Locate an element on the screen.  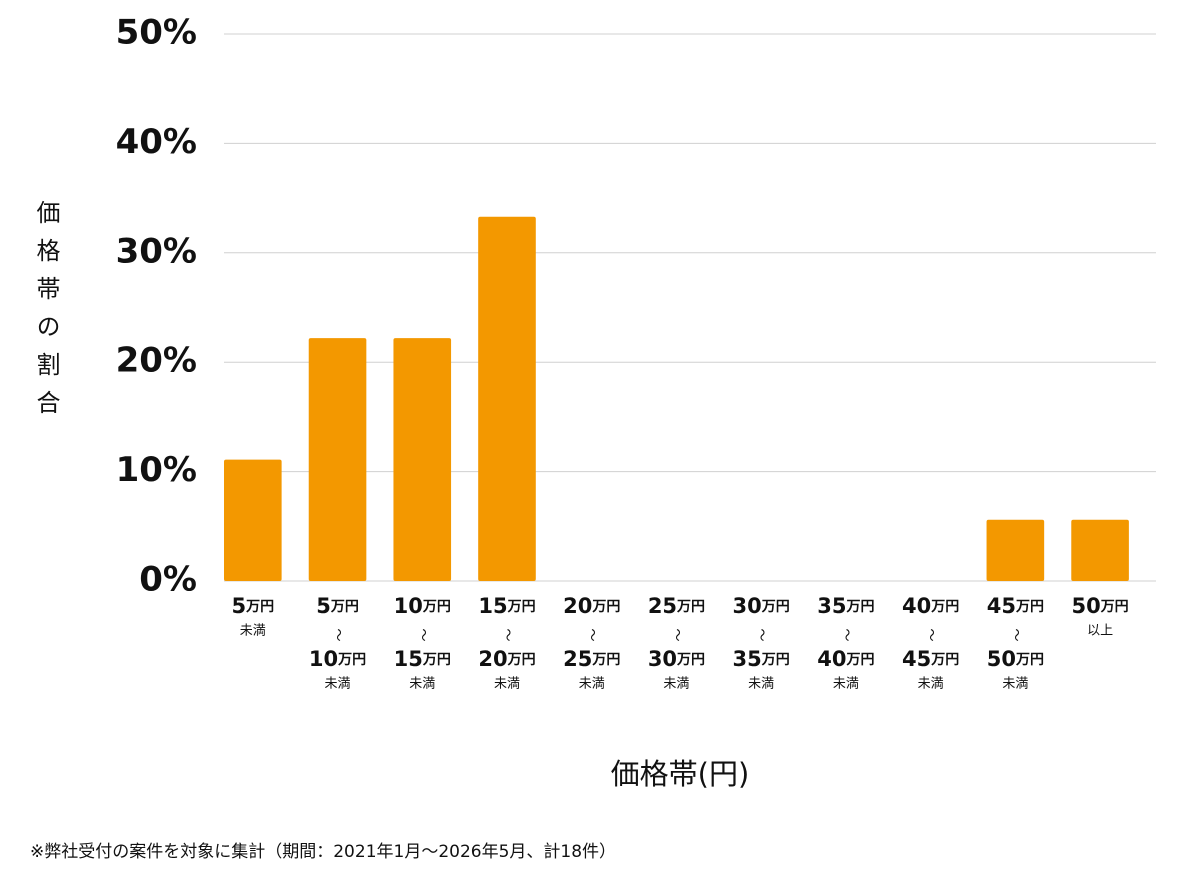
y-tick-label: 10% is located at coordinates (156, 470).